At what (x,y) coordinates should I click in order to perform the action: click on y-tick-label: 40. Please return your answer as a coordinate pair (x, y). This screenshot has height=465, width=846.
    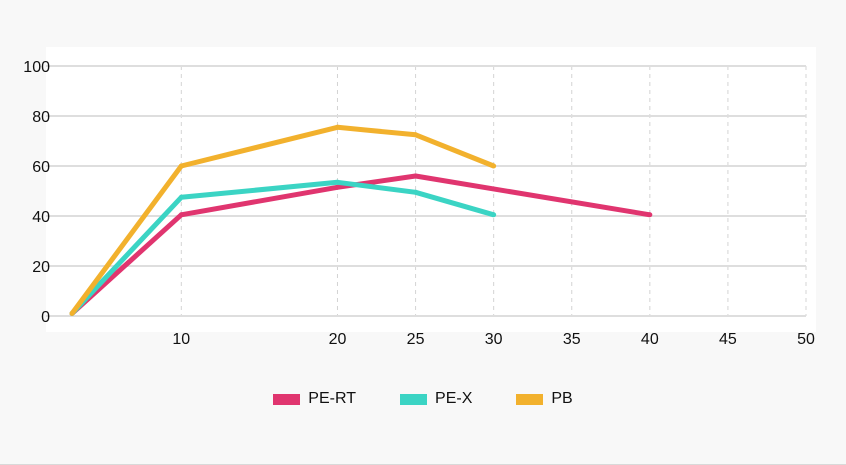
    Looking at the image, I should click on (41, 217).